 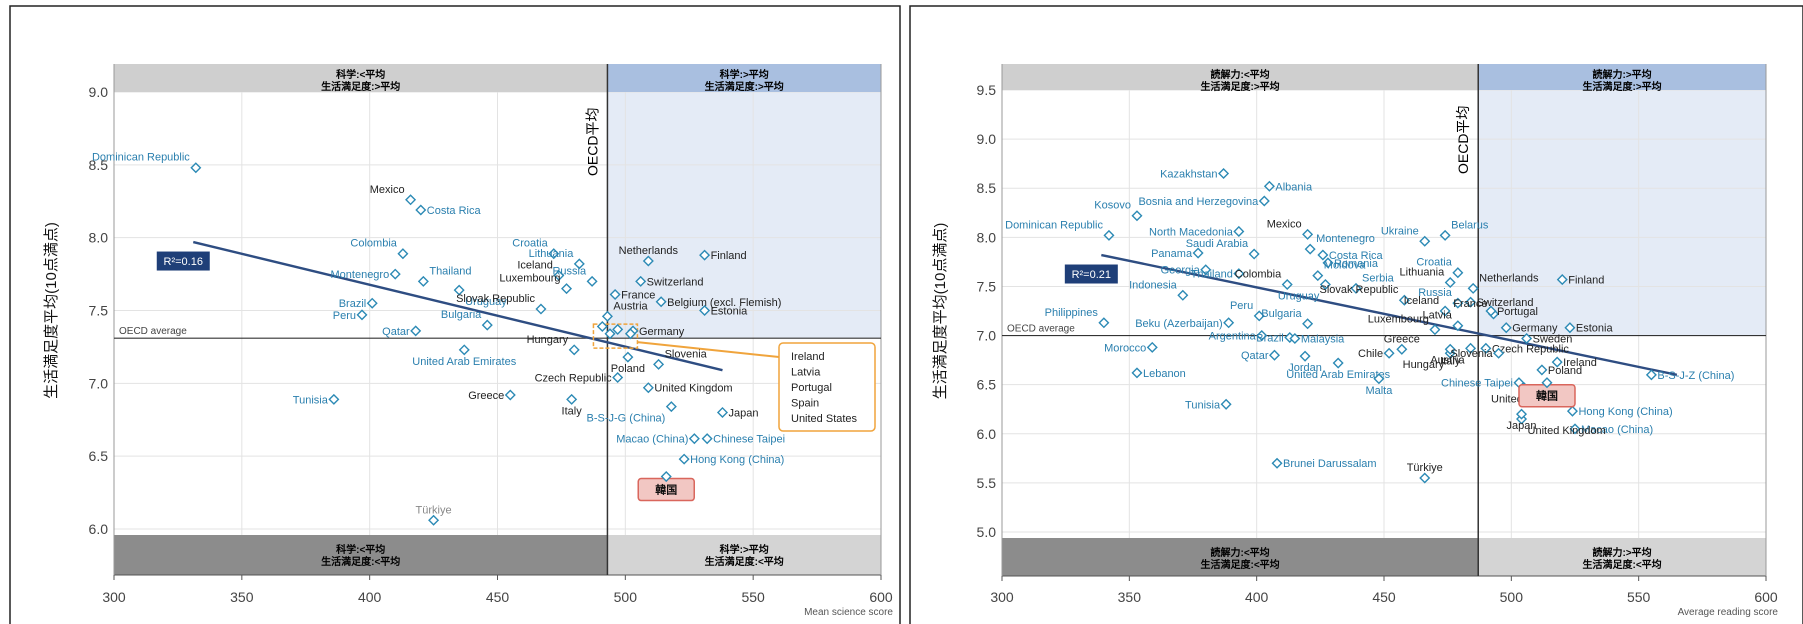 I want to click on point-label-peru: Peru, so click(x=344, y=316).